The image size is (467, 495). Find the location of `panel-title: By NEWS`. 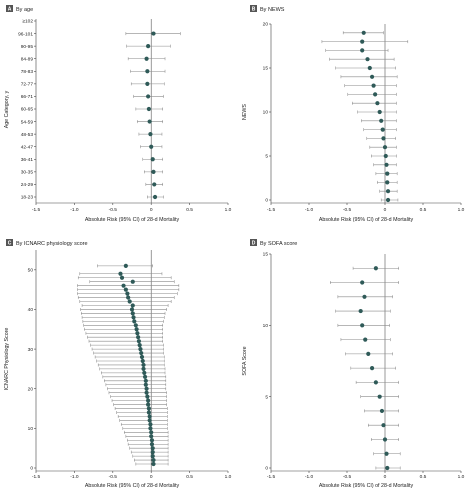

panel-title: By NEWS is located at coordinates (272, 10).